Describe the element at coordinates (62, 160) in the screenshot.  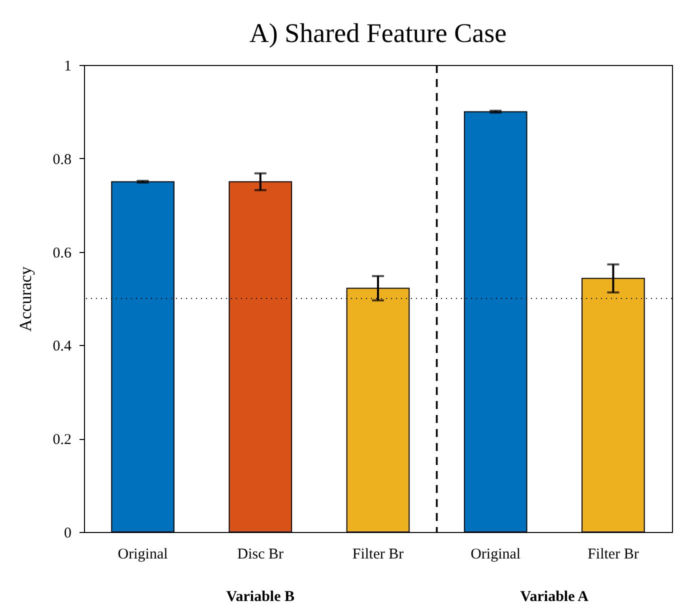
I see `y-tick-label: 0.8` at that location.